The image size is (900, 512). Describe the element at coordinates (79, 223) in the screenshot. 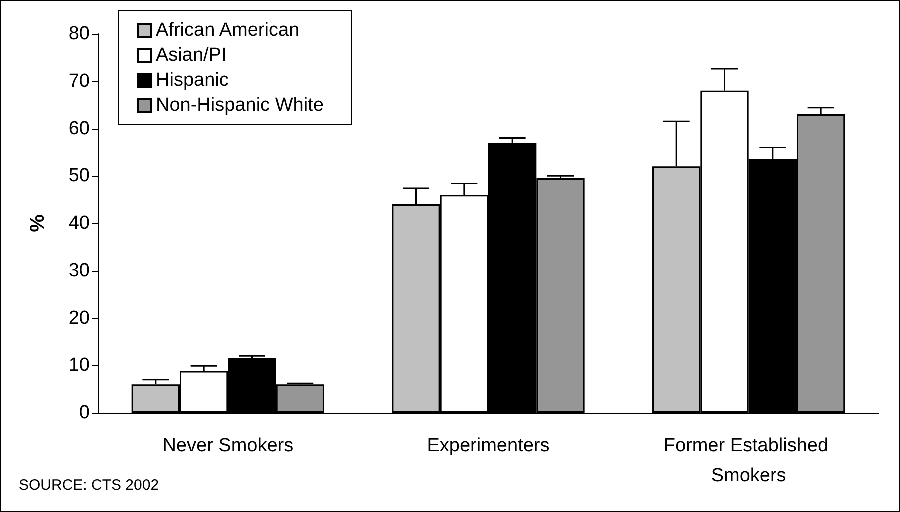

I see `y-tick-label: 40` at that location.